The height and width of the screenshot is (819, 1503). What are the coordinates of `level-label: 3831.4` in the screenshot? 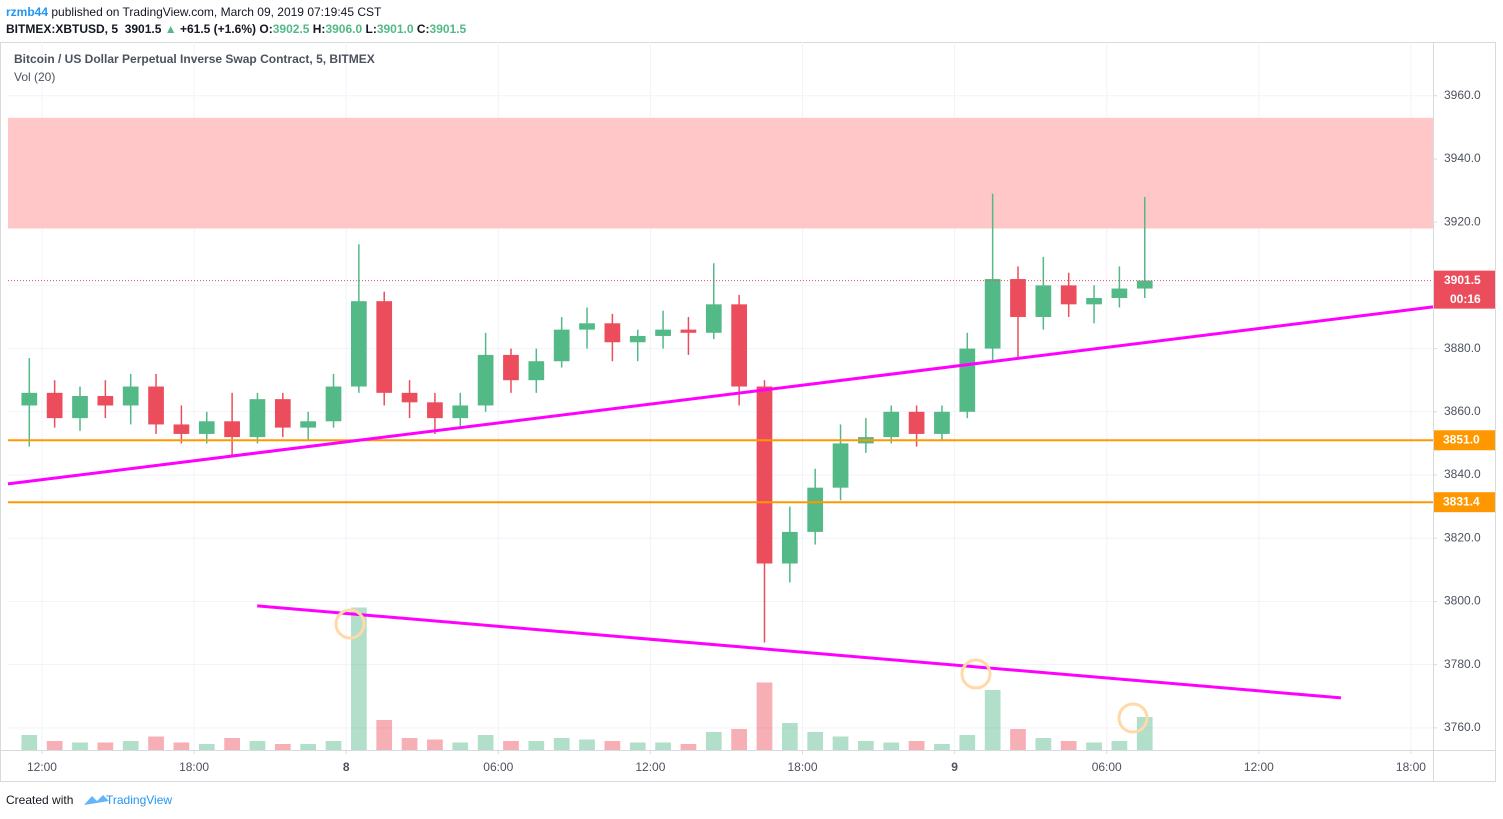 It's located at (1461, 501).